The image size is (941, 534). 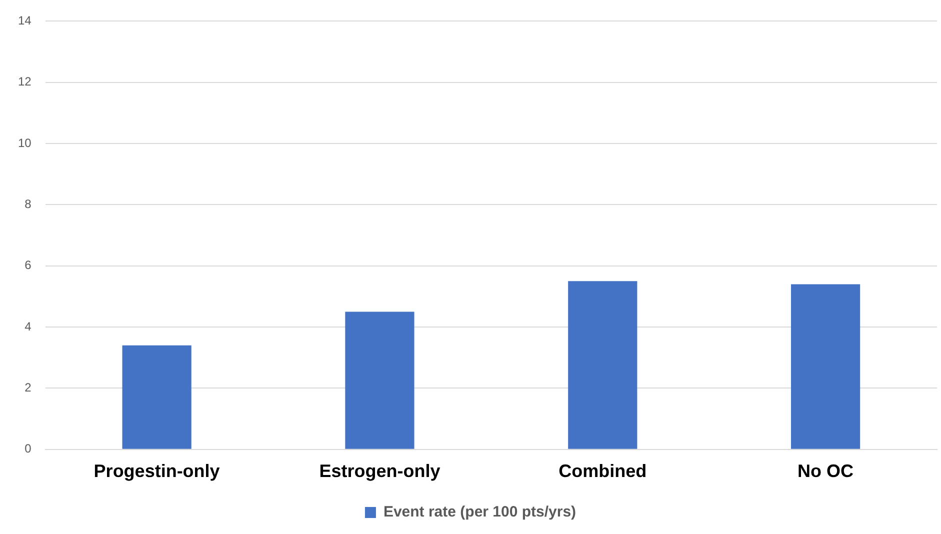 What do you see at coordinates (28, 449) in the screenshot?
I see `y-tick-label: 0` at bounding box center [28, 449].